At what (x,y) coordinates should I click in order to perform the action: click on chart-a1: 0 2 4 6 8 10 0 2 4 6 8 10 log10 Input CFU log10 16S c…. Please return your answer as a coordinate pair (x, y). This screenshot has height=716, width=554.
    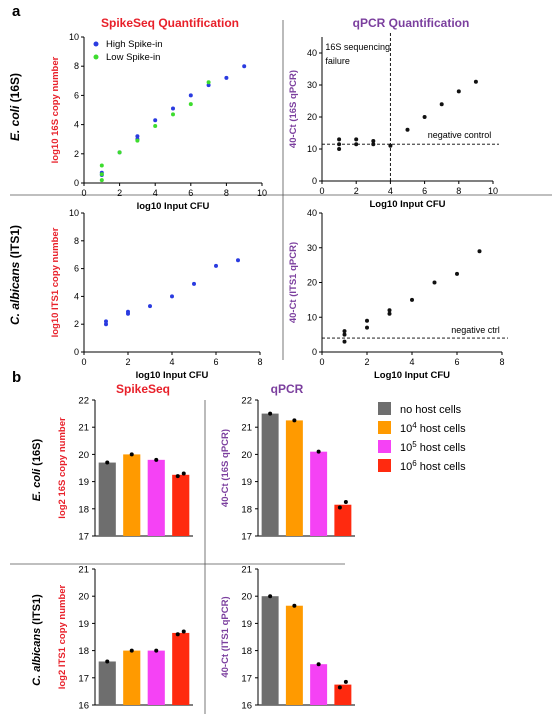
    Looking at the image, I should click on (158, 122).